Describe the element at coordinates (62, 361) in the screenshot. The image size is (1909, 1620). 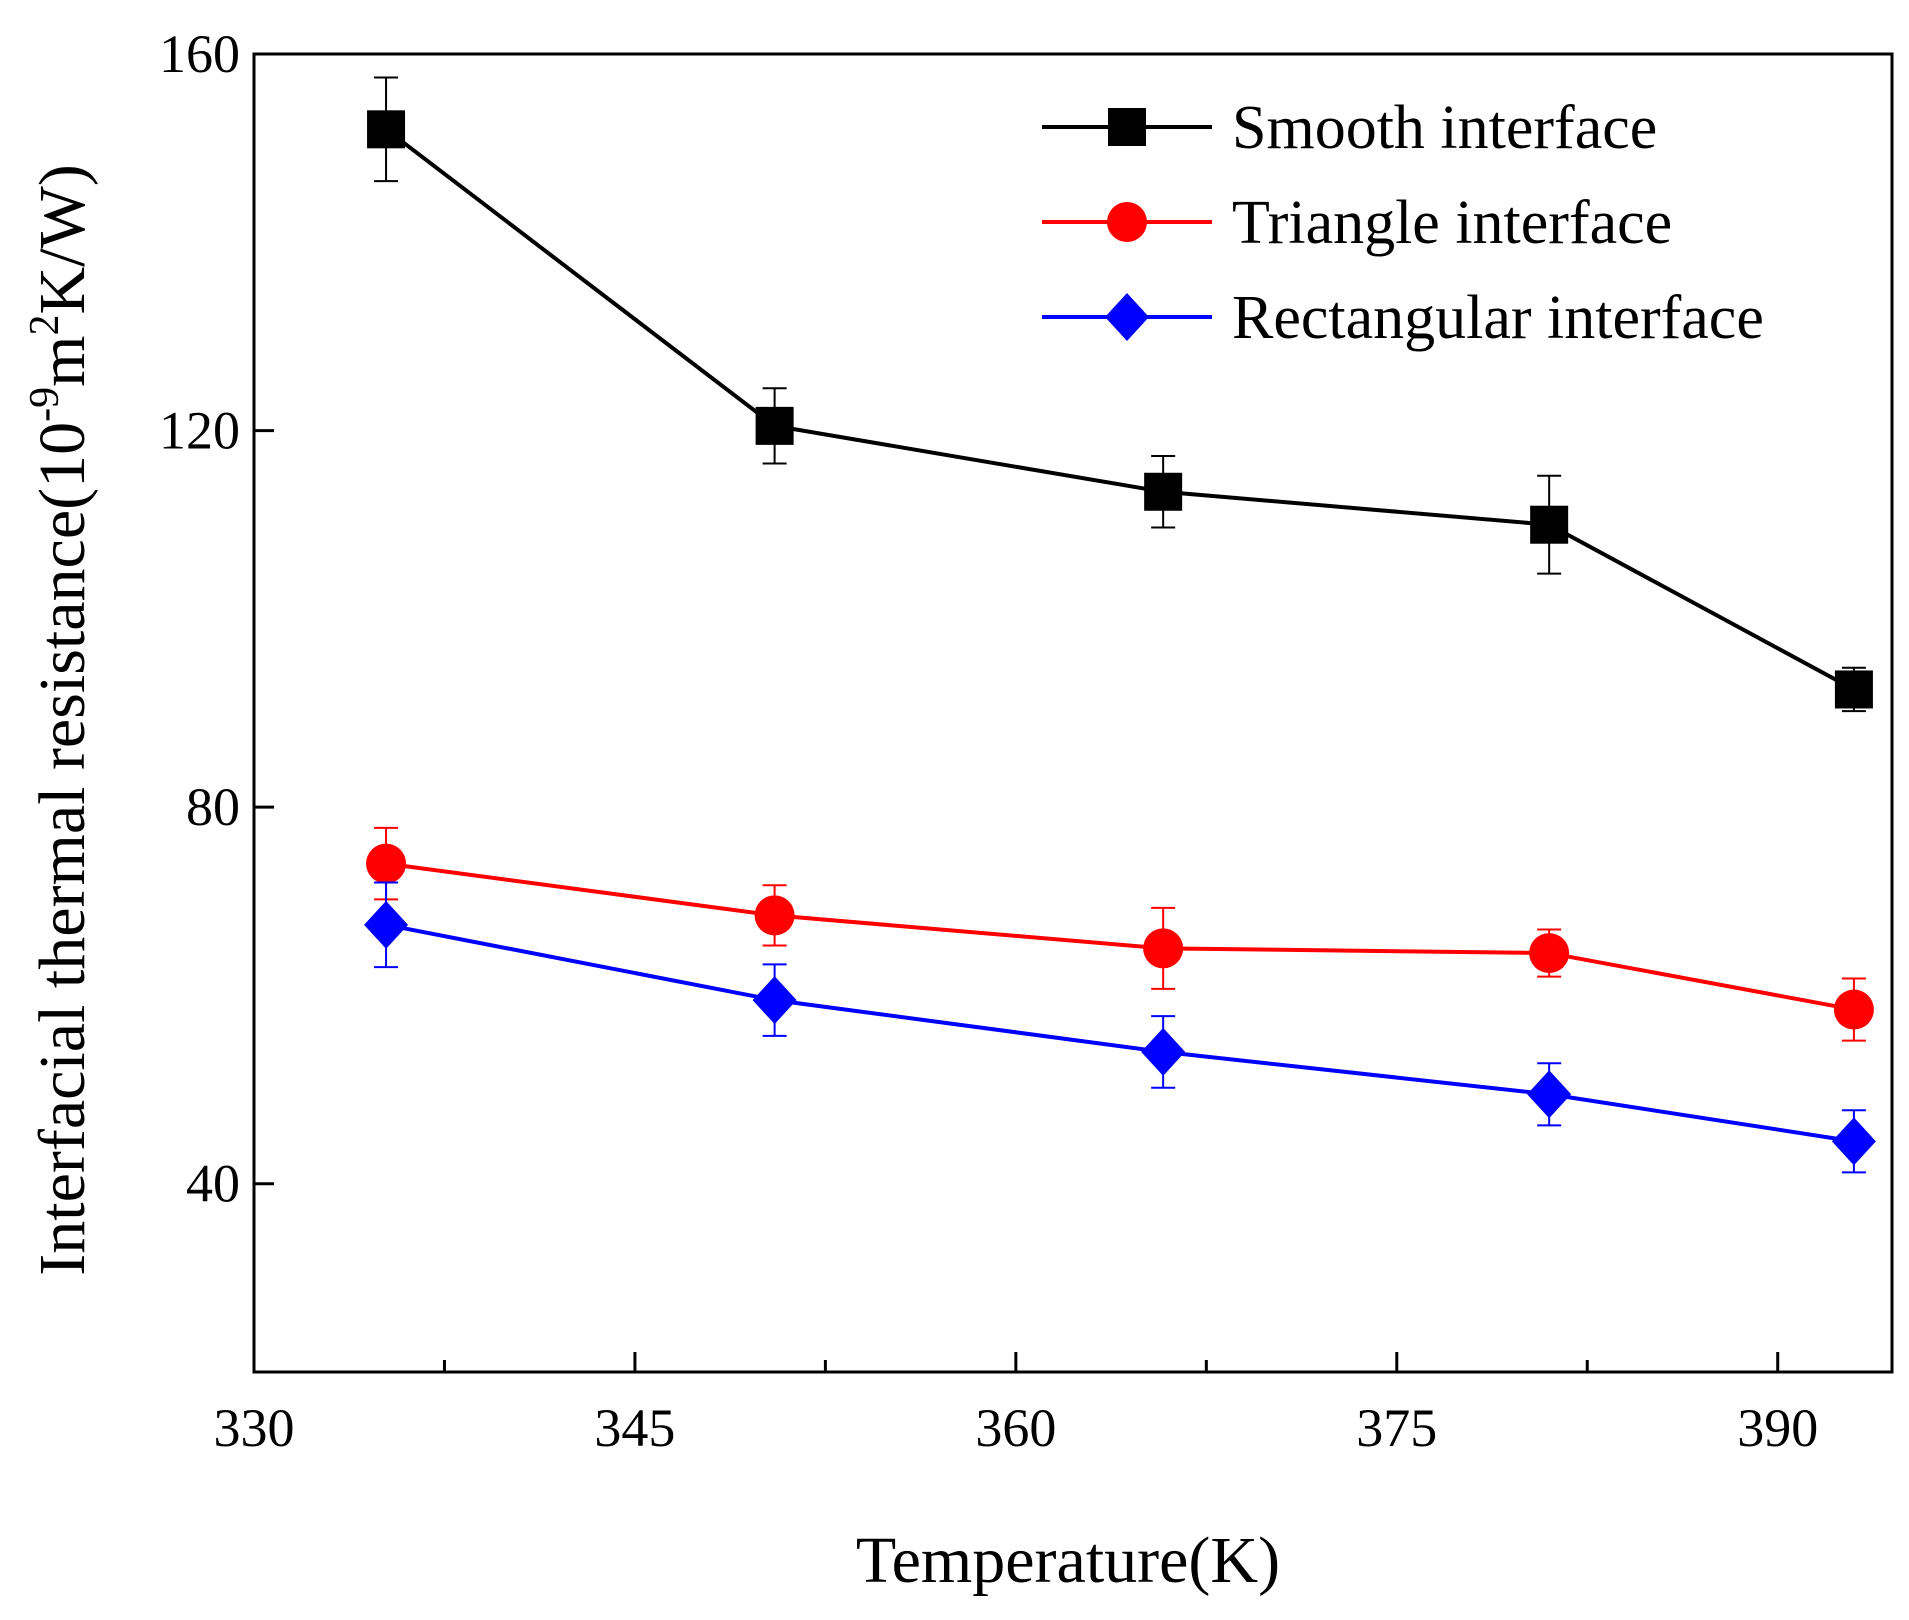
I see `y-axis-title-unit-m: m` at that location.